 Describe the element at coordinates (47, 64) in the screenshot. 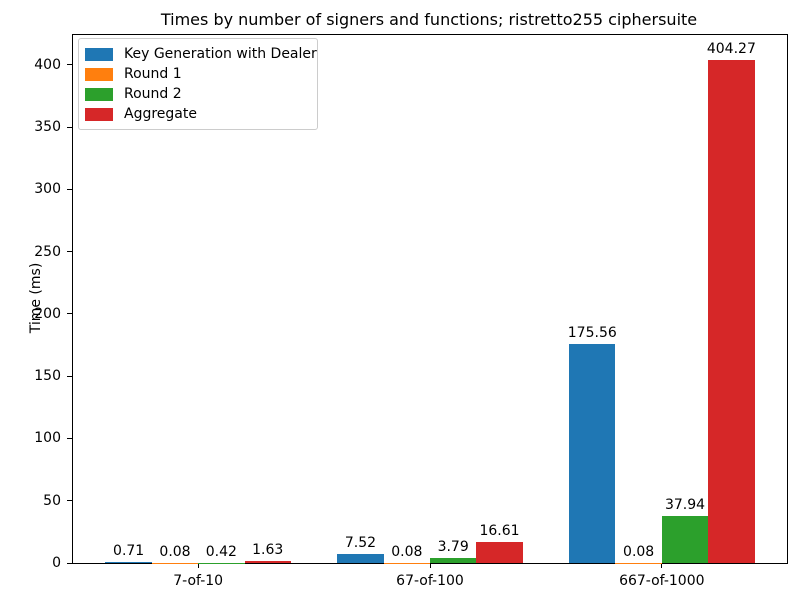

I see `y-tick-label: 400` at that location.